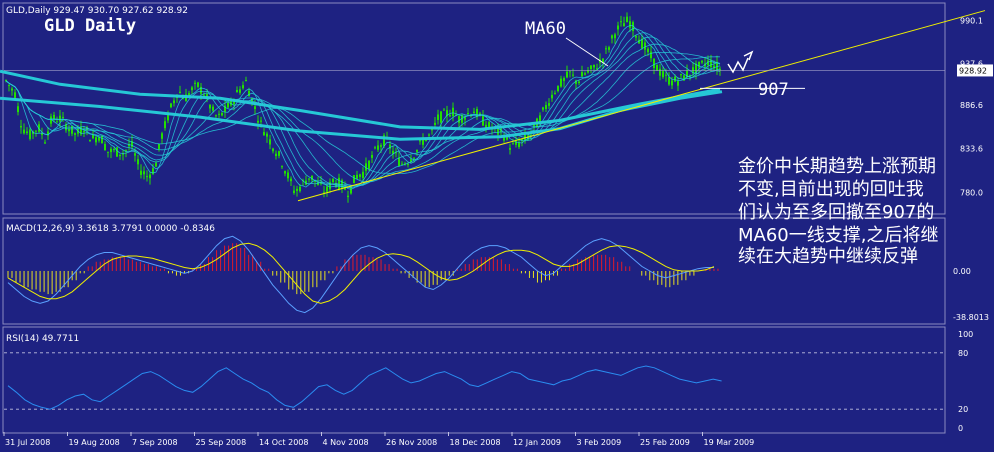  Describe the element at coordinates (773, 90) in the screenshot. I see `level-907-label: 907` at that location.